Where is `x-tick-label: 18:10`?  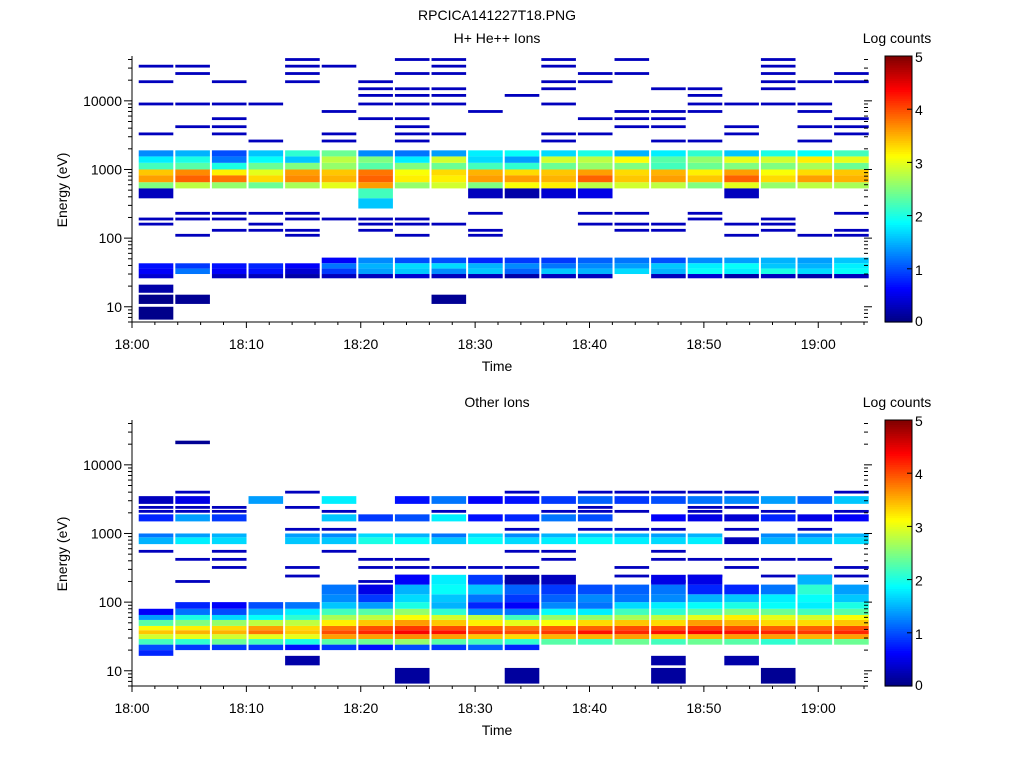 x-tick-label: 18:10 is located at coordinates (246, 344).